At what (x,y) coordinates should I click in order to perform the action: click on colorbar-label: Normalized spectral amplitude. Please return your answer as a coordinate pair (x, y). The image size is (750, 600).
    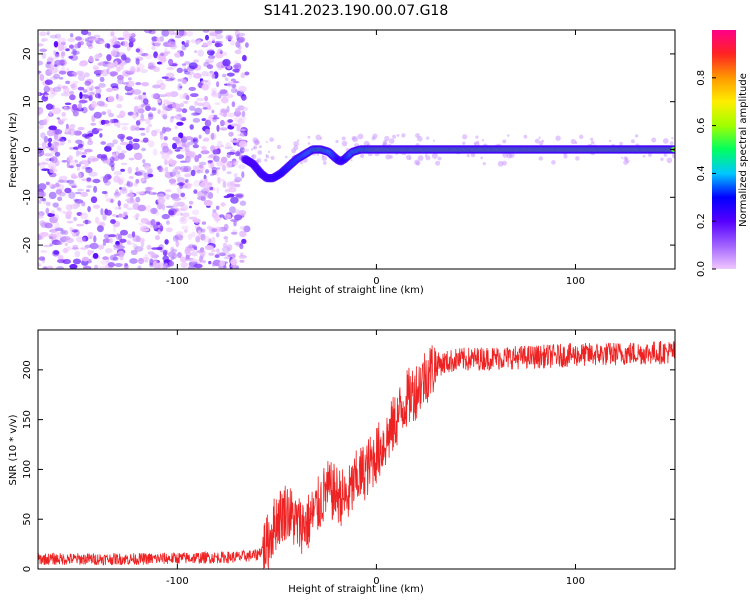
    Looking at the image, I should click on (743, 150).